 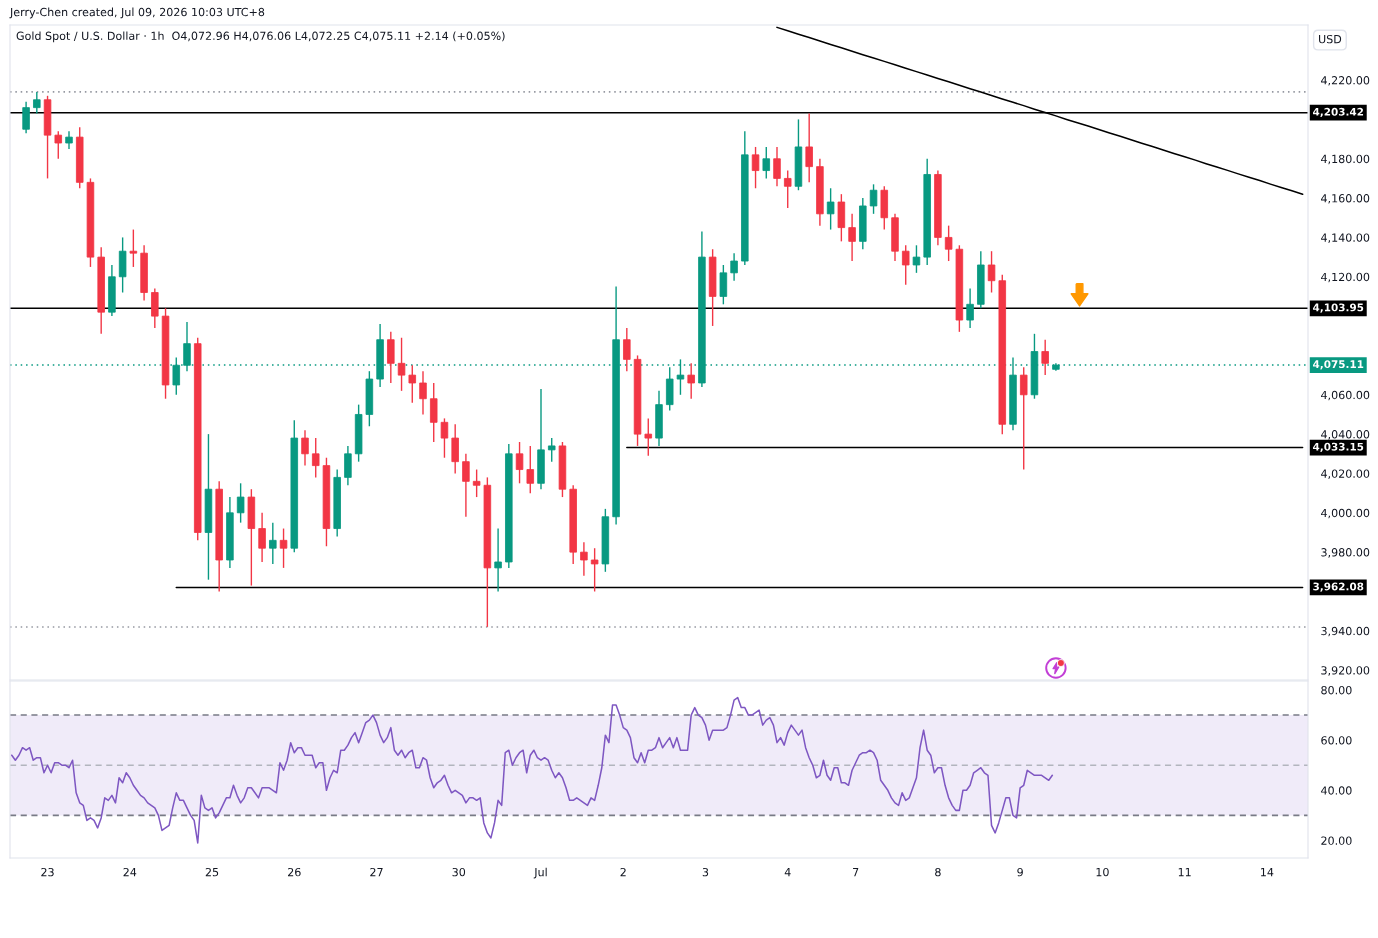 I want to click on y-tick-label: 3,920.00, so click(x=1345, y=671).